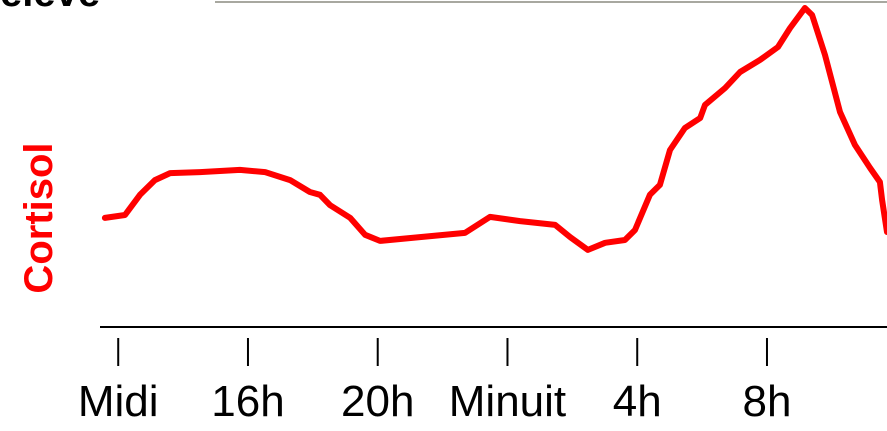 This screenshot has width=887, height=431. What do you see at coordinates (118, 401) in the screenshot?
I see `x-tick-label: Midi` at bounding box center [118, 401].